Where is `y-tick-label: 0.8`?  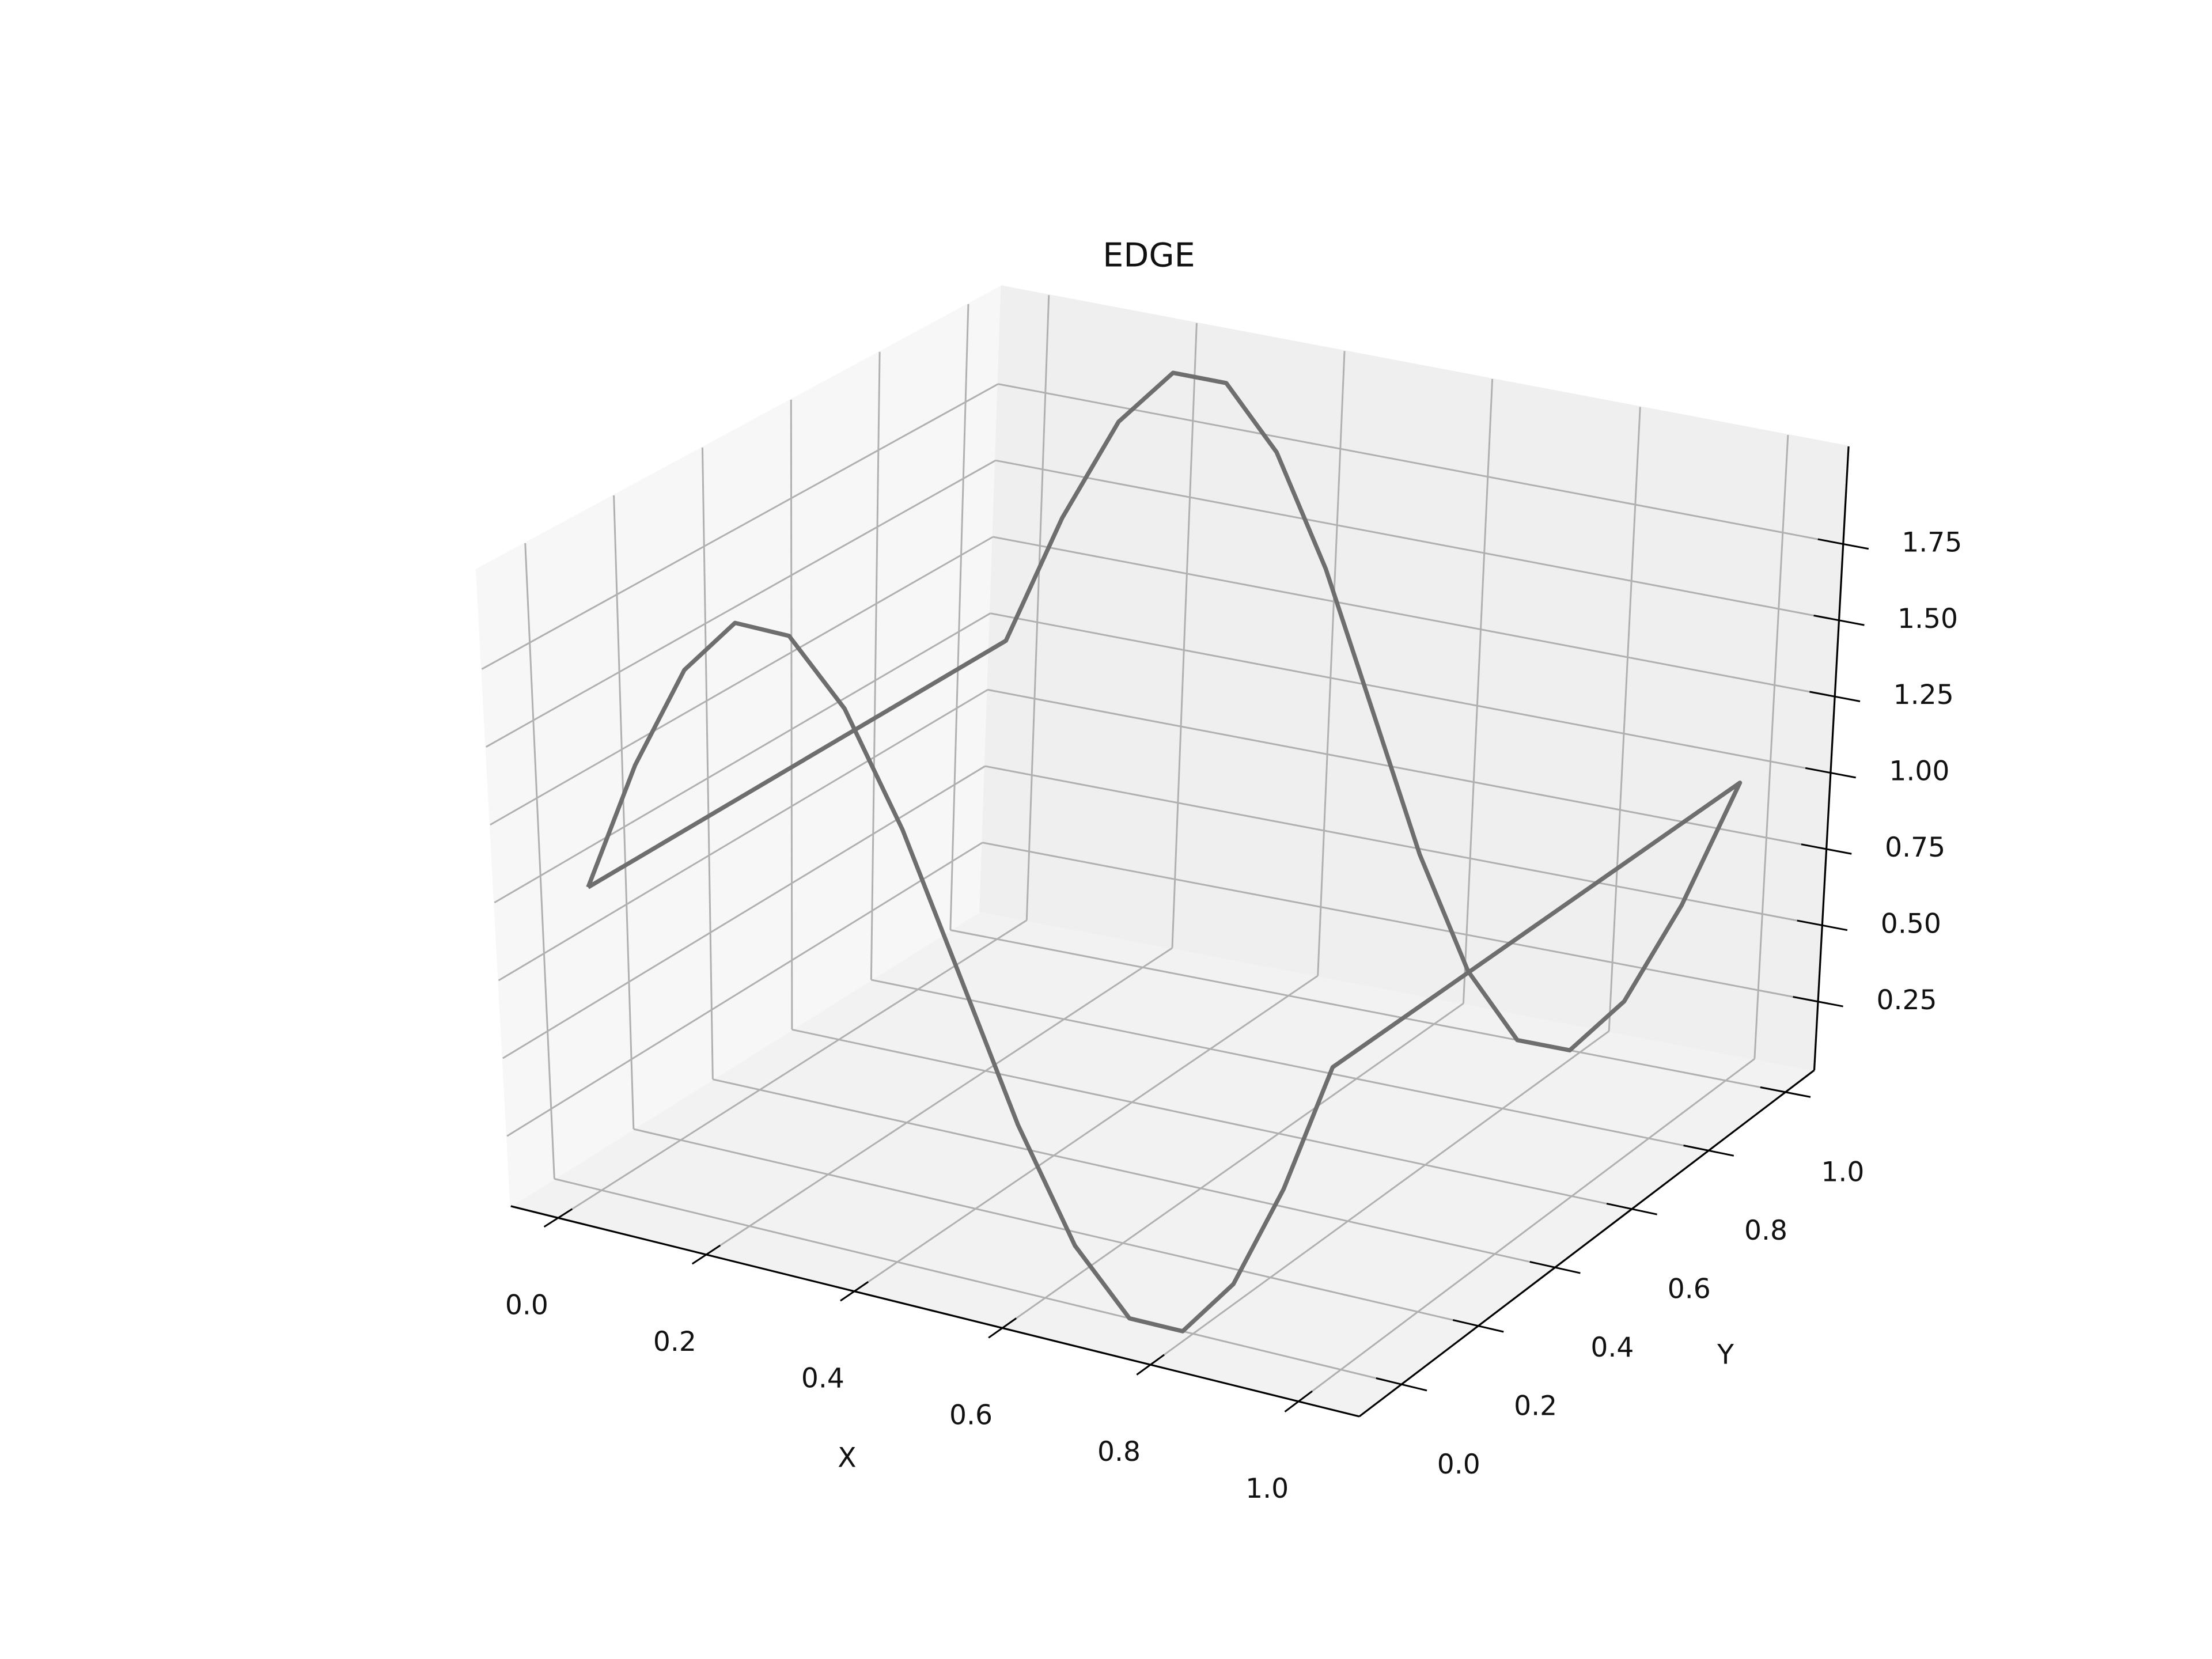
y-tick-label: 0.8 is located at coordinates (1765, 1231).